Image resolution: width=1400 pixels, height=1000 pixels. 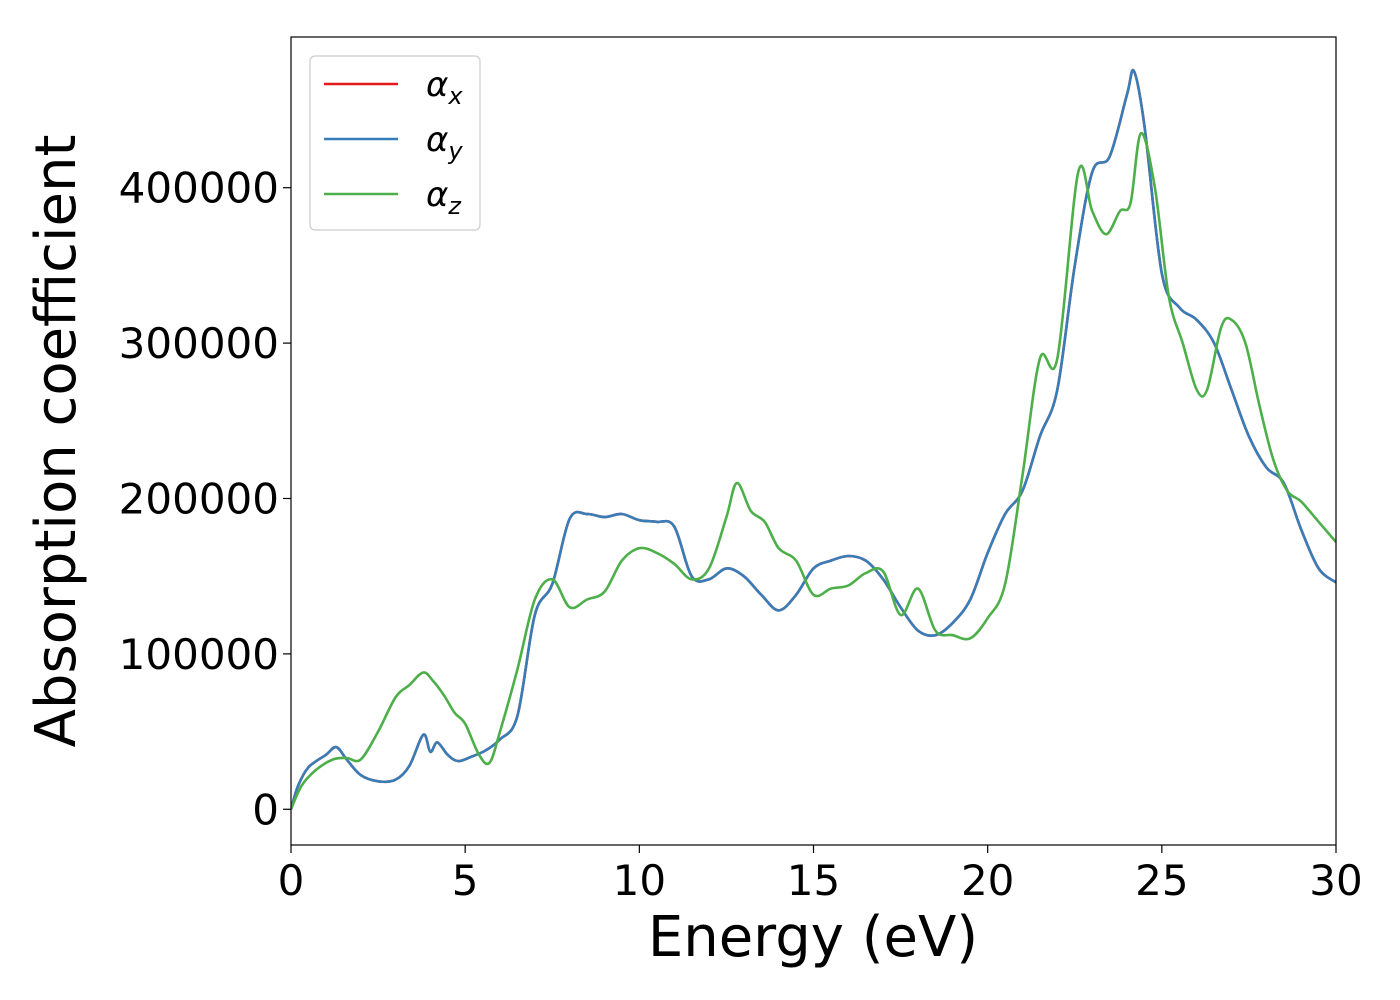 What do you see at coordinates (56, 441) in the screenshot?
I see `y-axis-title: Absorption coefficient` at bounding box center [56, 441].